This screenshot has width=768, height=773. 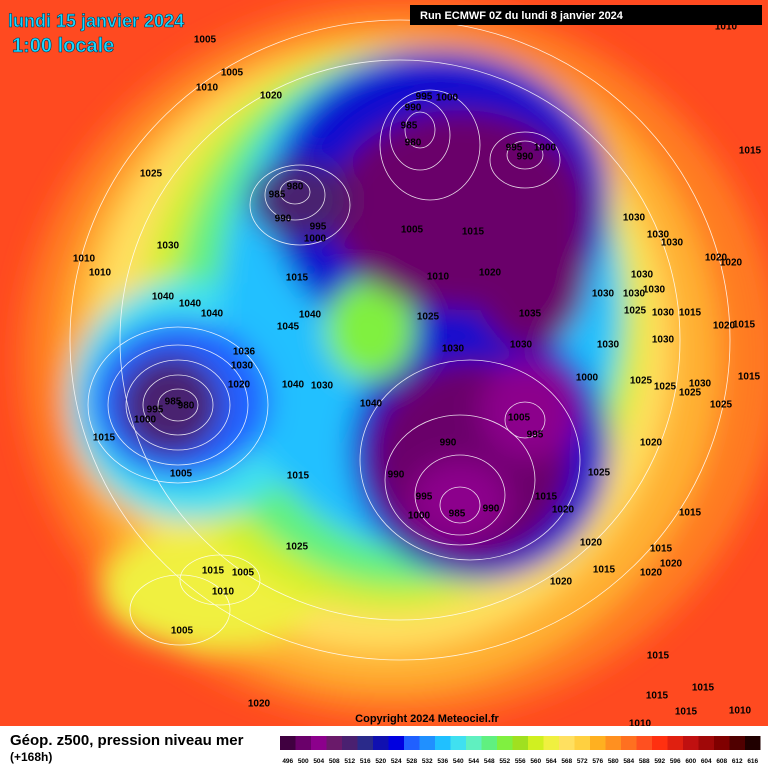 I want to click on legend-label: 576, so click(x=597, y=761).